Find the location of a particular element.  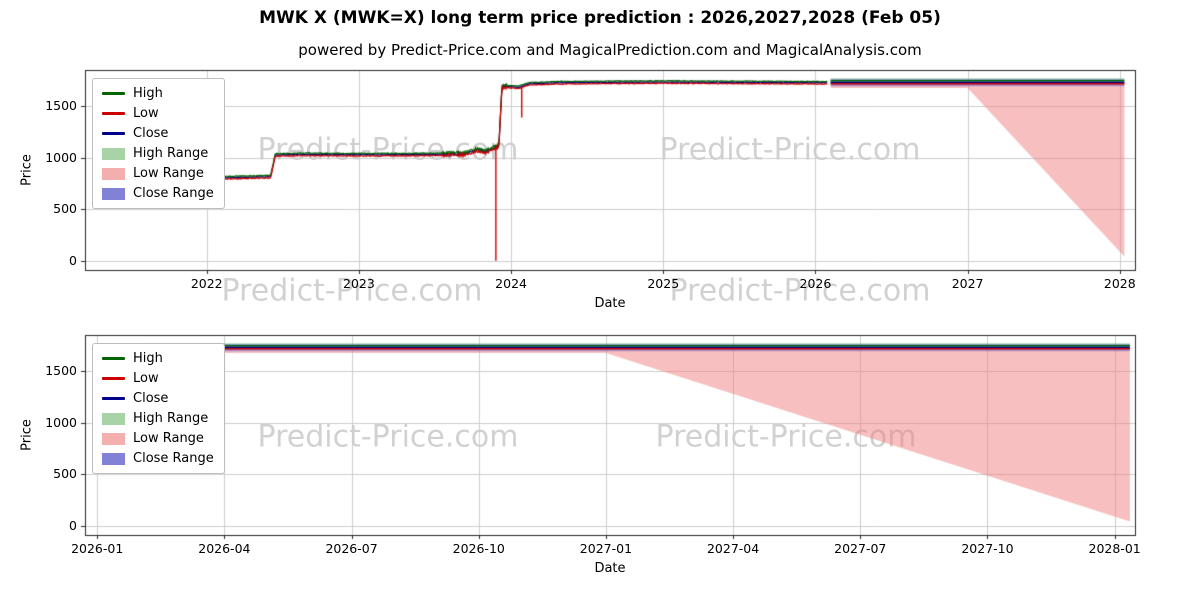

x-tick-label: 2024 is located at coordinates (511, 283).